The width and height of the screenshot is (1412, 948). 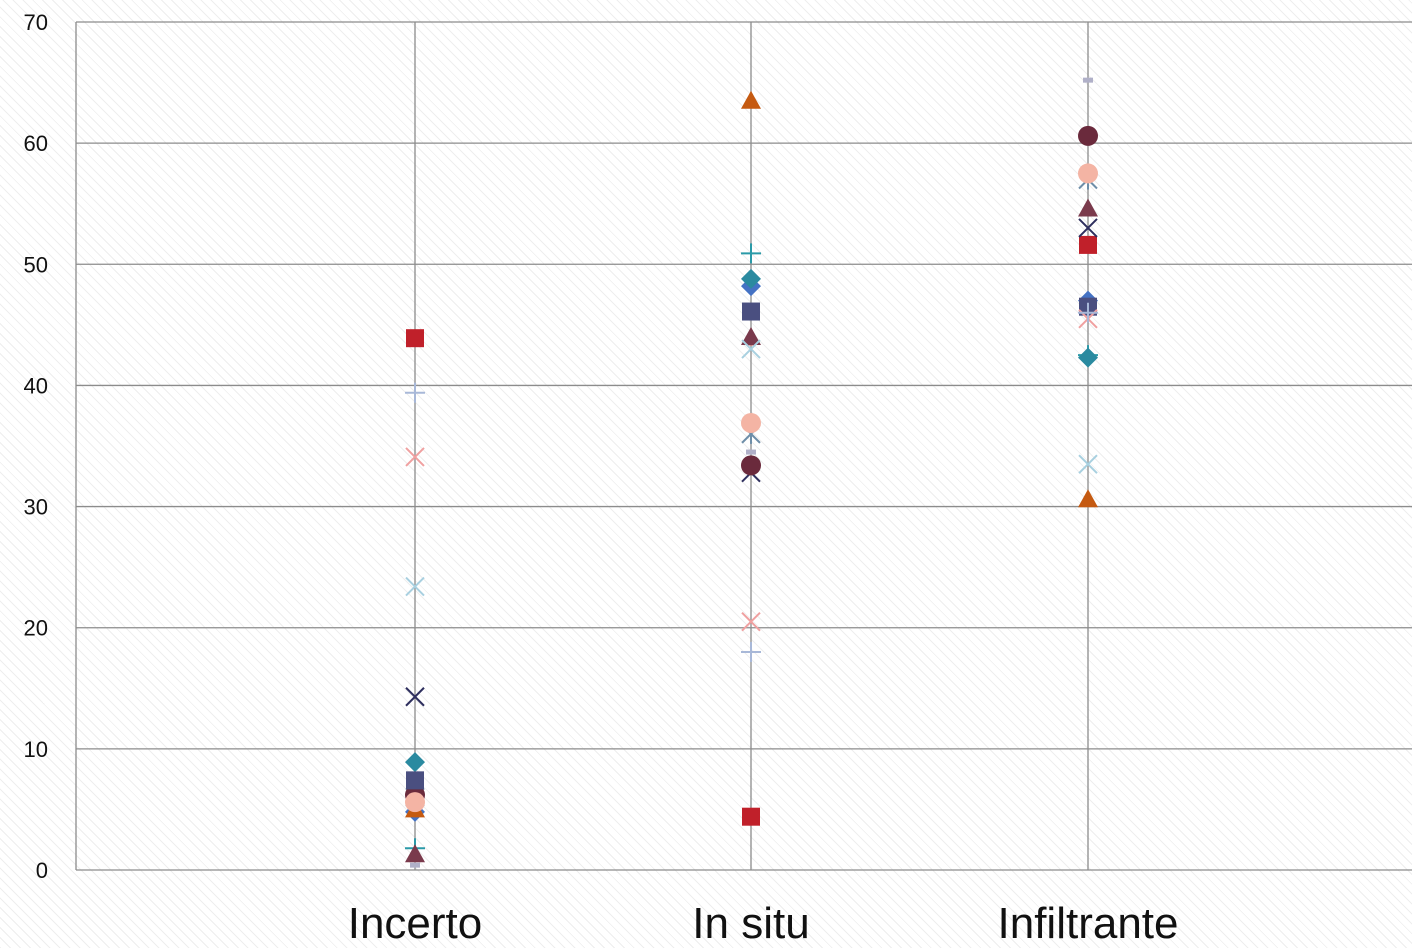 What do you see at coordinates (36, 446) in the screenshot?
I see `y-axis-labels: 0 10 20 30 40 50 60 70` at bounding box center [36, 446].